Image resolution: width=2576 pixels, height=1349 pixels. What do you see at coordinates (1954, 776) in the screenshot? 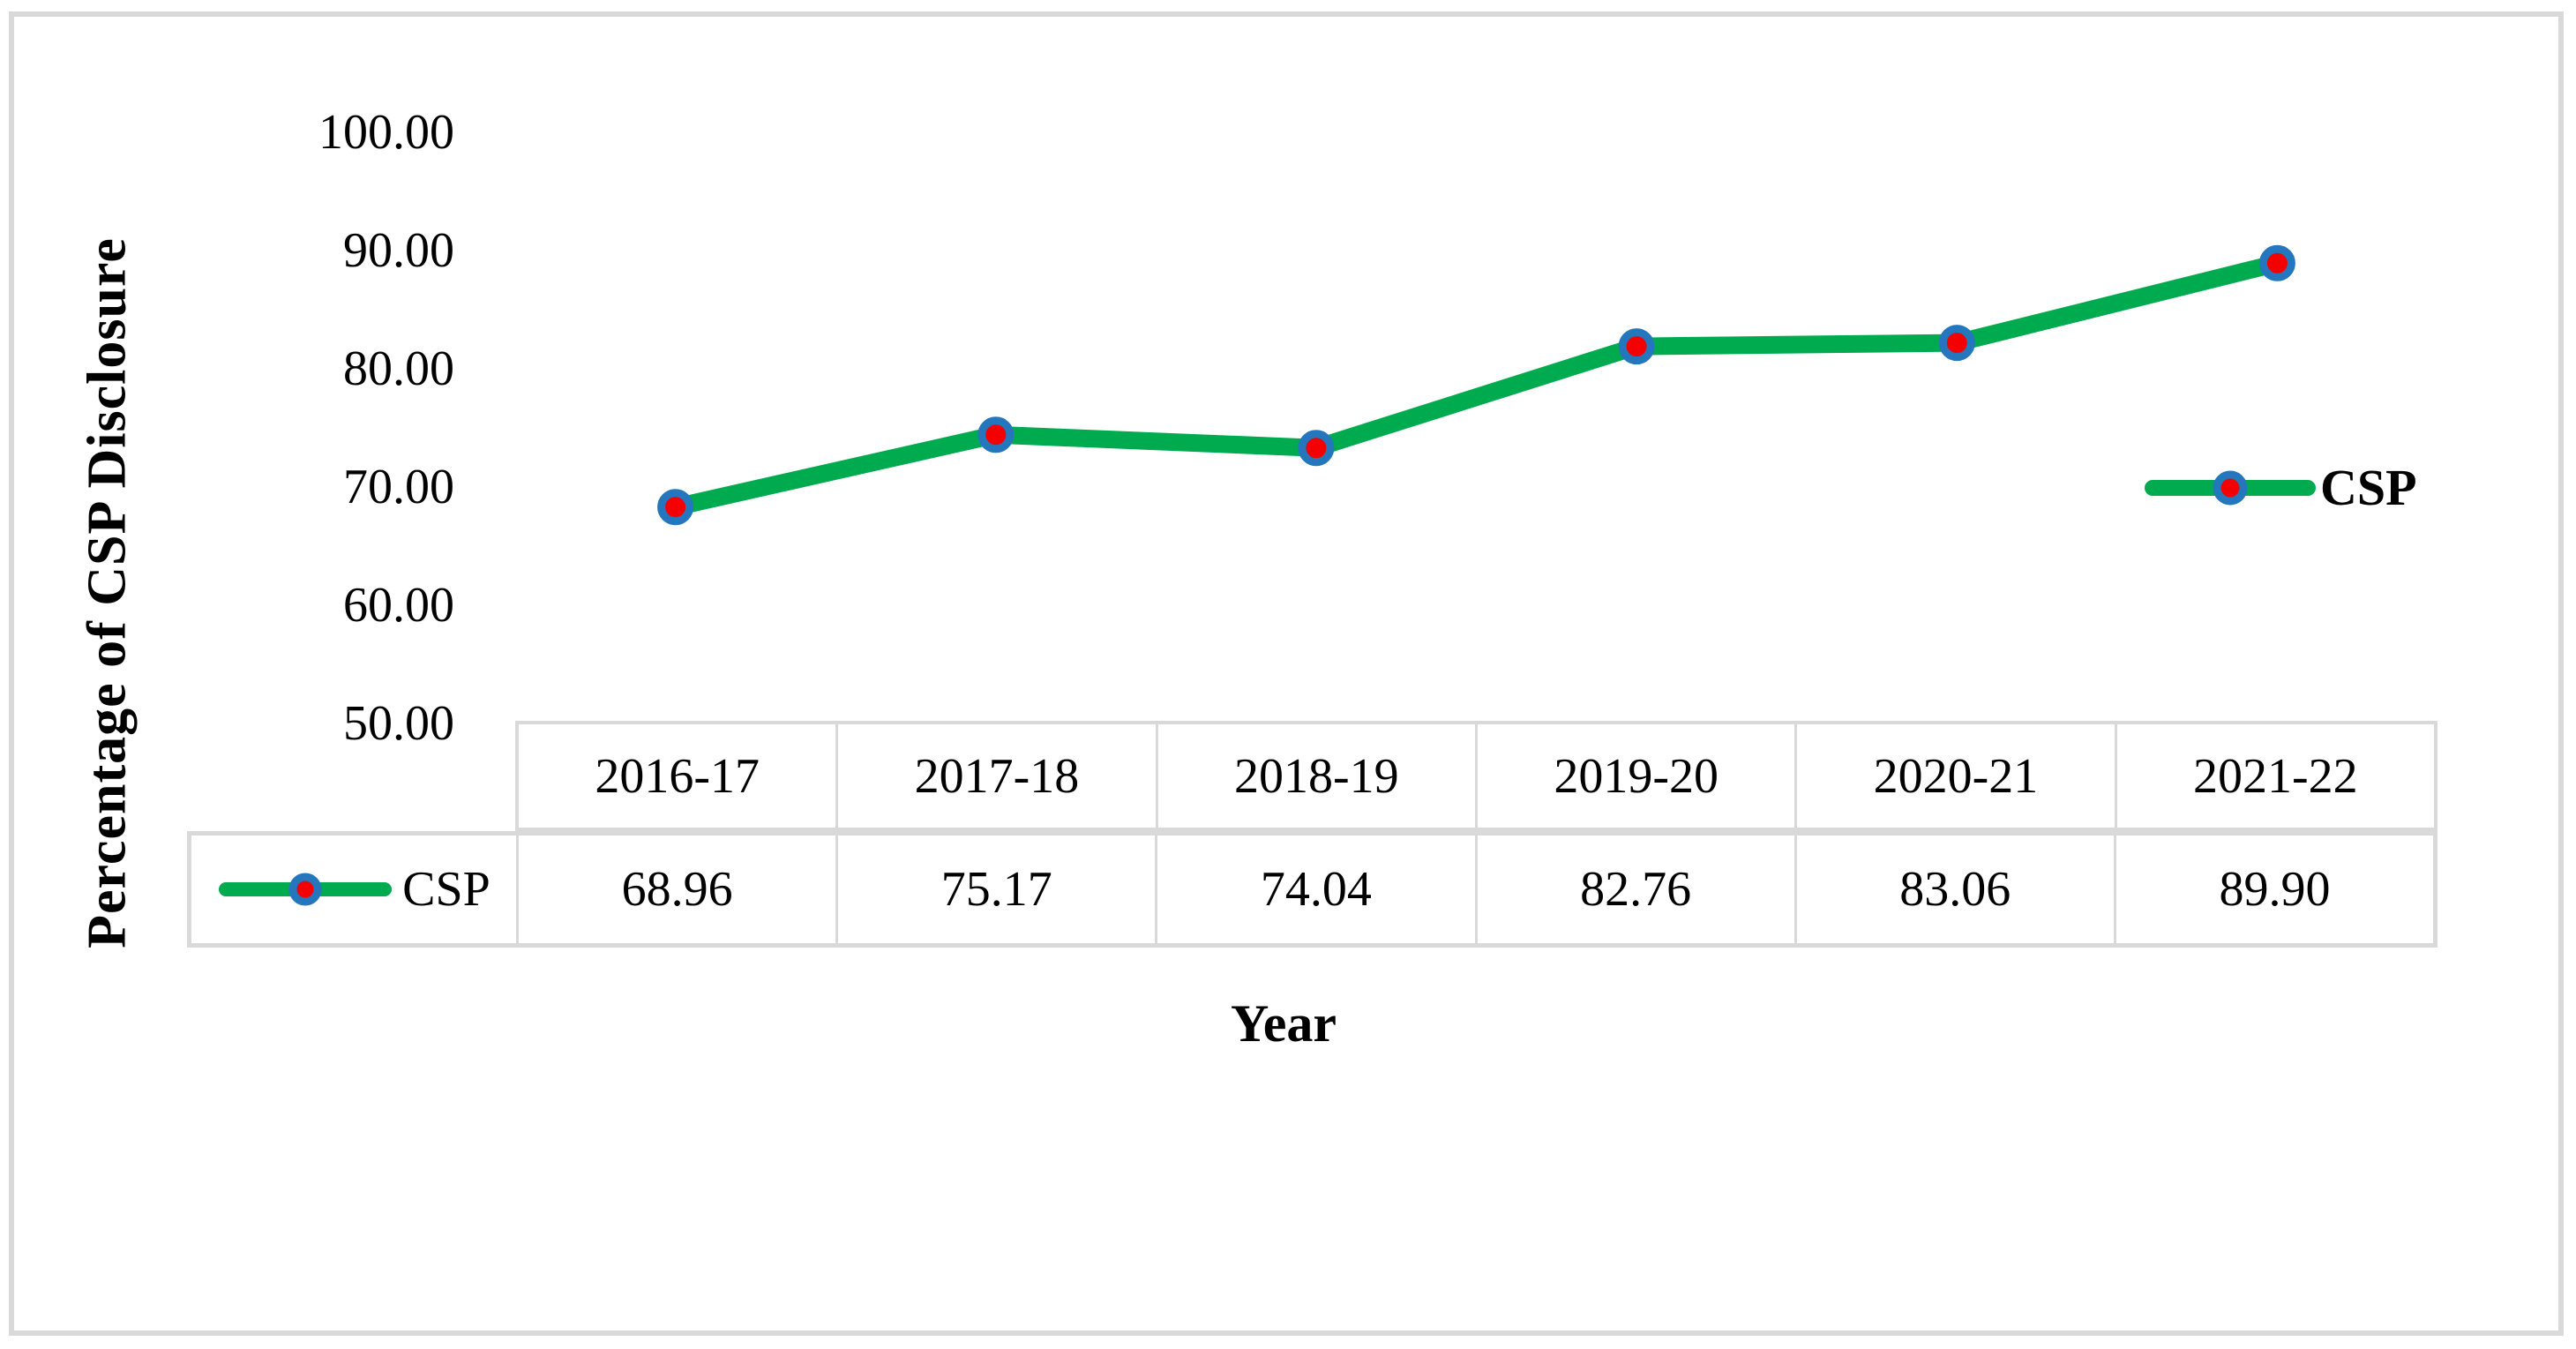
I see `table-header-2020-21: 2020-21` at bounding box center [1954, 776].